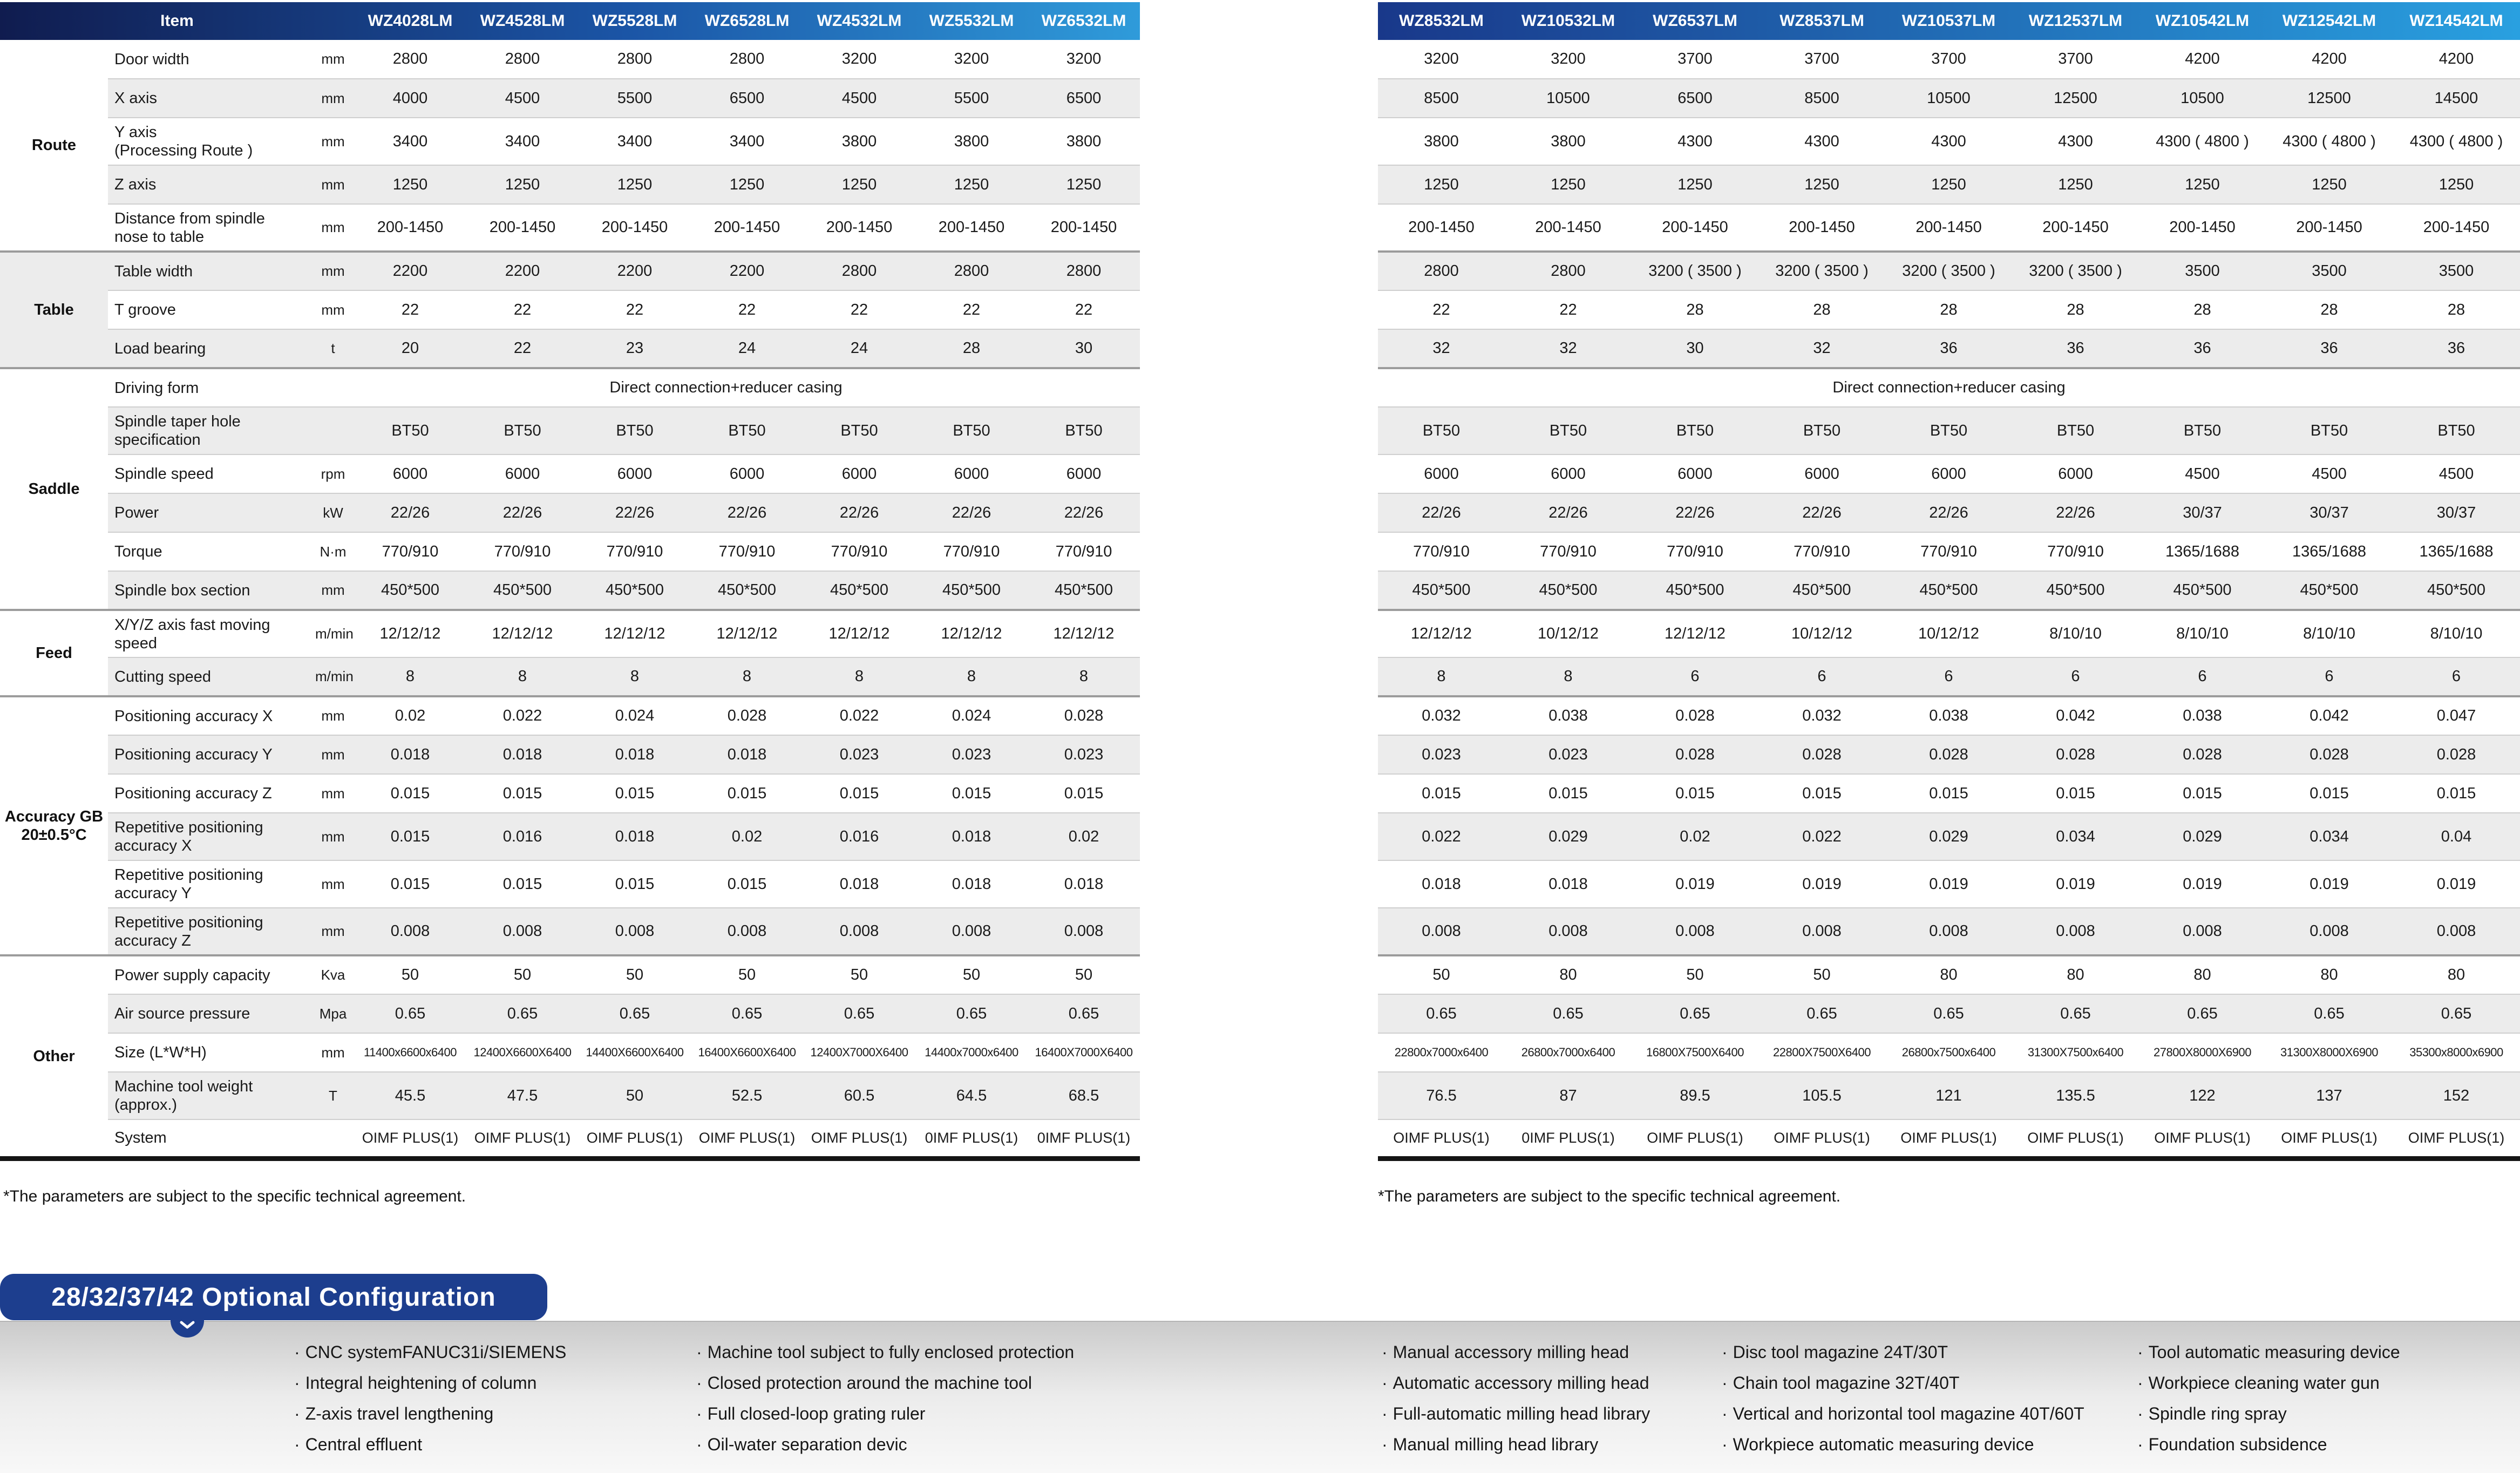 This screenshot has height=1473, width=2520. Describe the element at coordinates (885, 1444) in the screenshot. I see `optional-item: · Oil-water separation devic` at that location.